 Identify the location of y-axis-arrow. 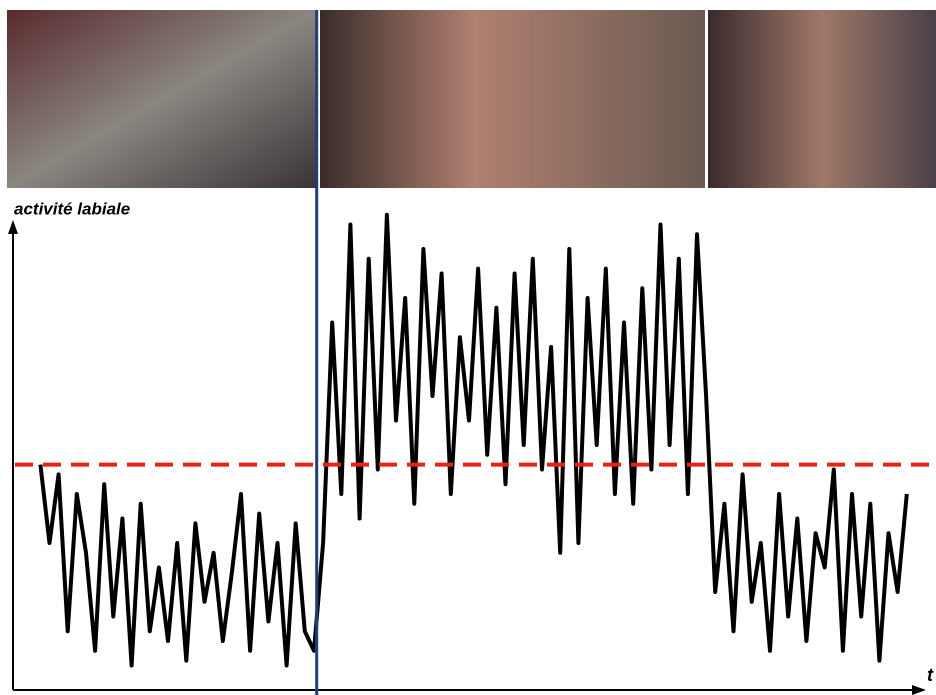
(13, 227).